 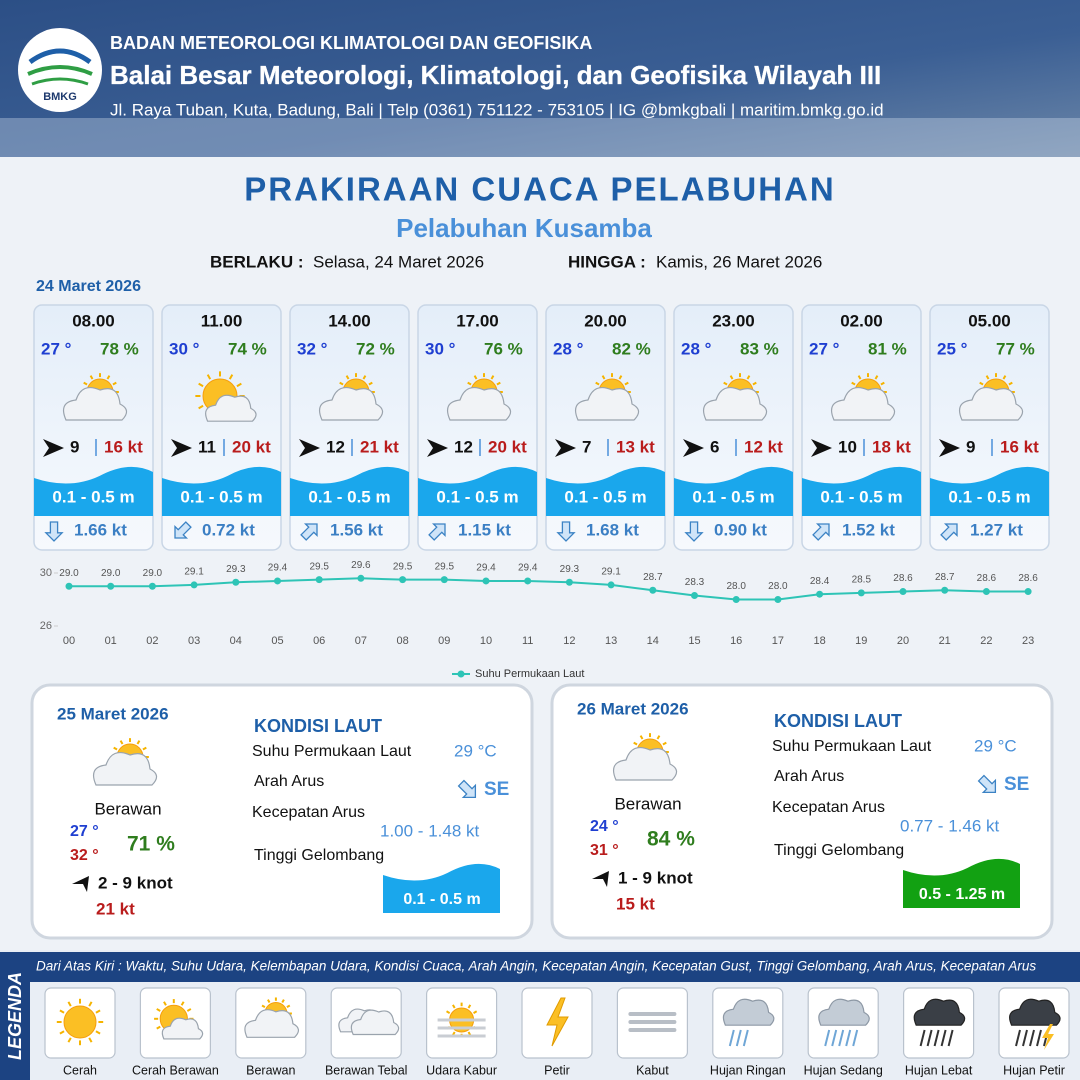 I want to click on x-tick-label: 19, so click(x=861, y=641).